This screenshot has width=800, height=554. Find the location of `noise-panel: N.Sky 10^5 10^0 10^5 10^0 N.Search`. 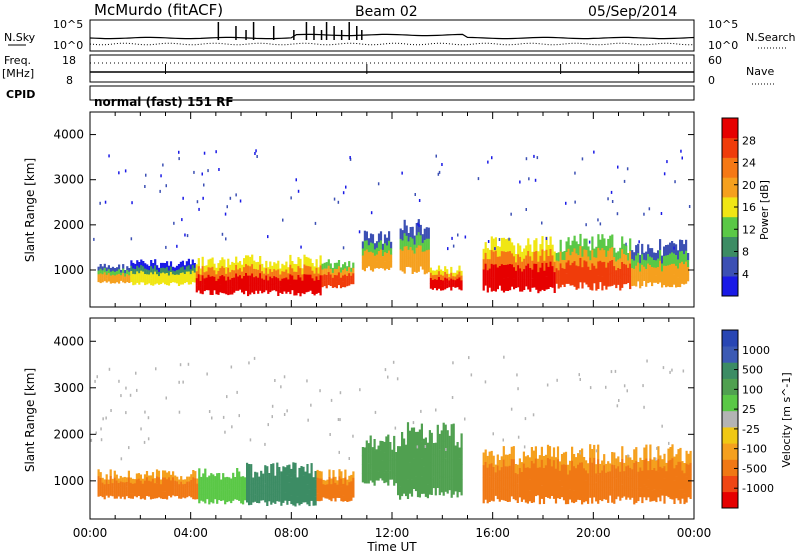

noise-panel: N.Sky 10^5 10^0 10^5 10^0 N.Search is located at coordinates (400, 35).